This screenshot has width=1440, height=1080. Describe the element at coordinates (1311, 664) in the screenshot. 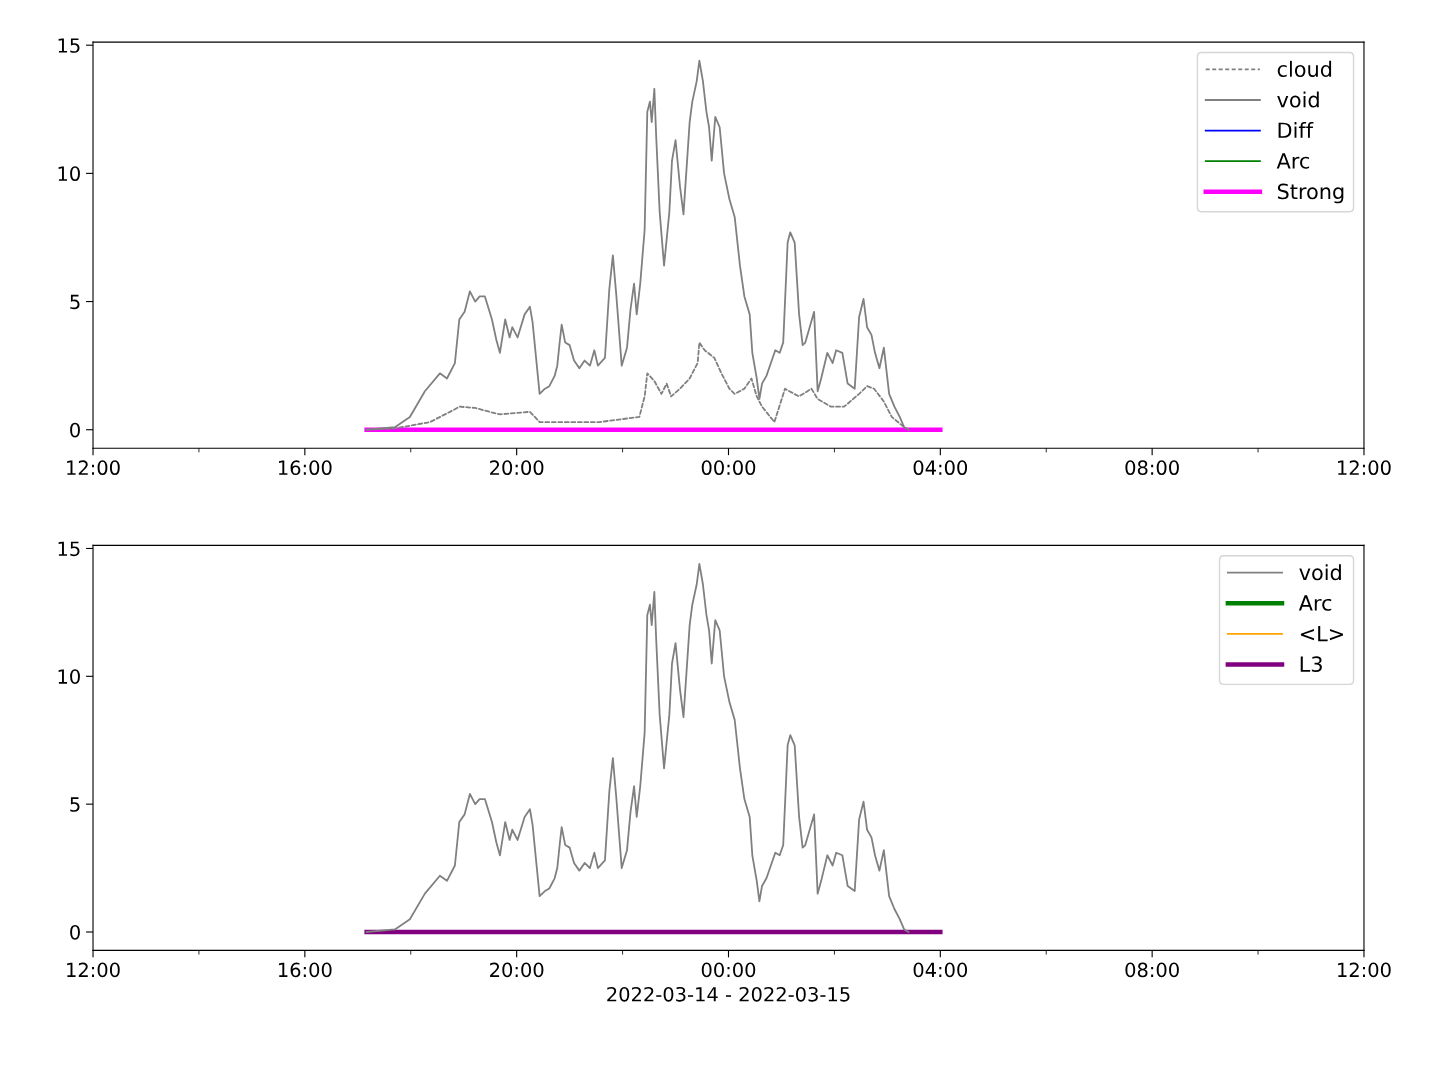

I see `legend-label: L3` at that location.